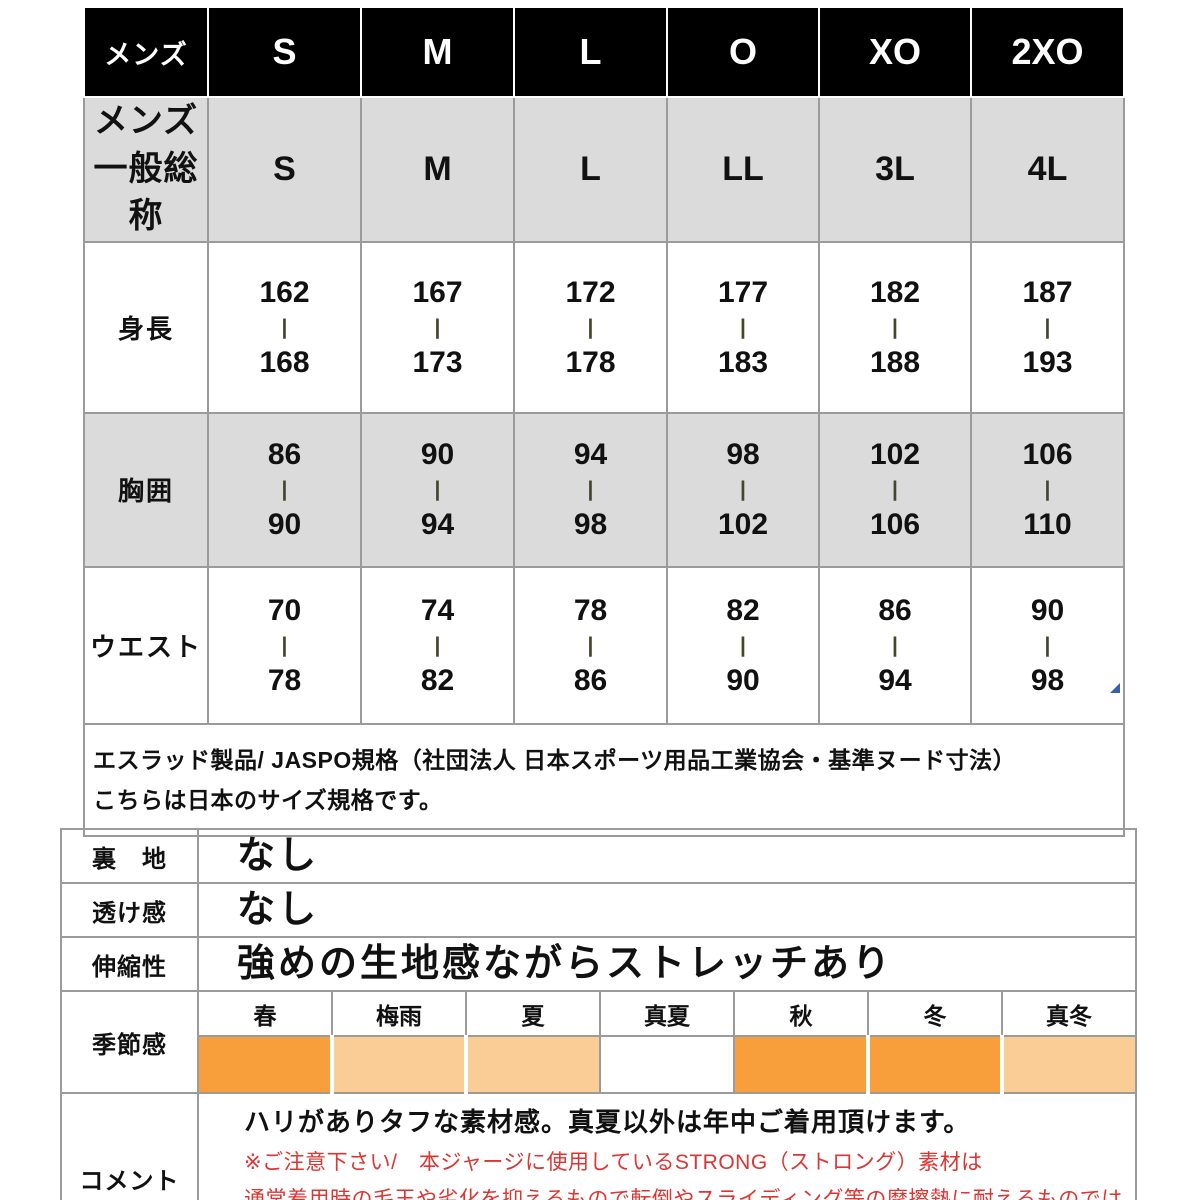 This screenshot has height=1200, width=1200. Describe the element at coordinates (146, 52) in the screenshot. I see `size-header-label: メンズ` at that location.